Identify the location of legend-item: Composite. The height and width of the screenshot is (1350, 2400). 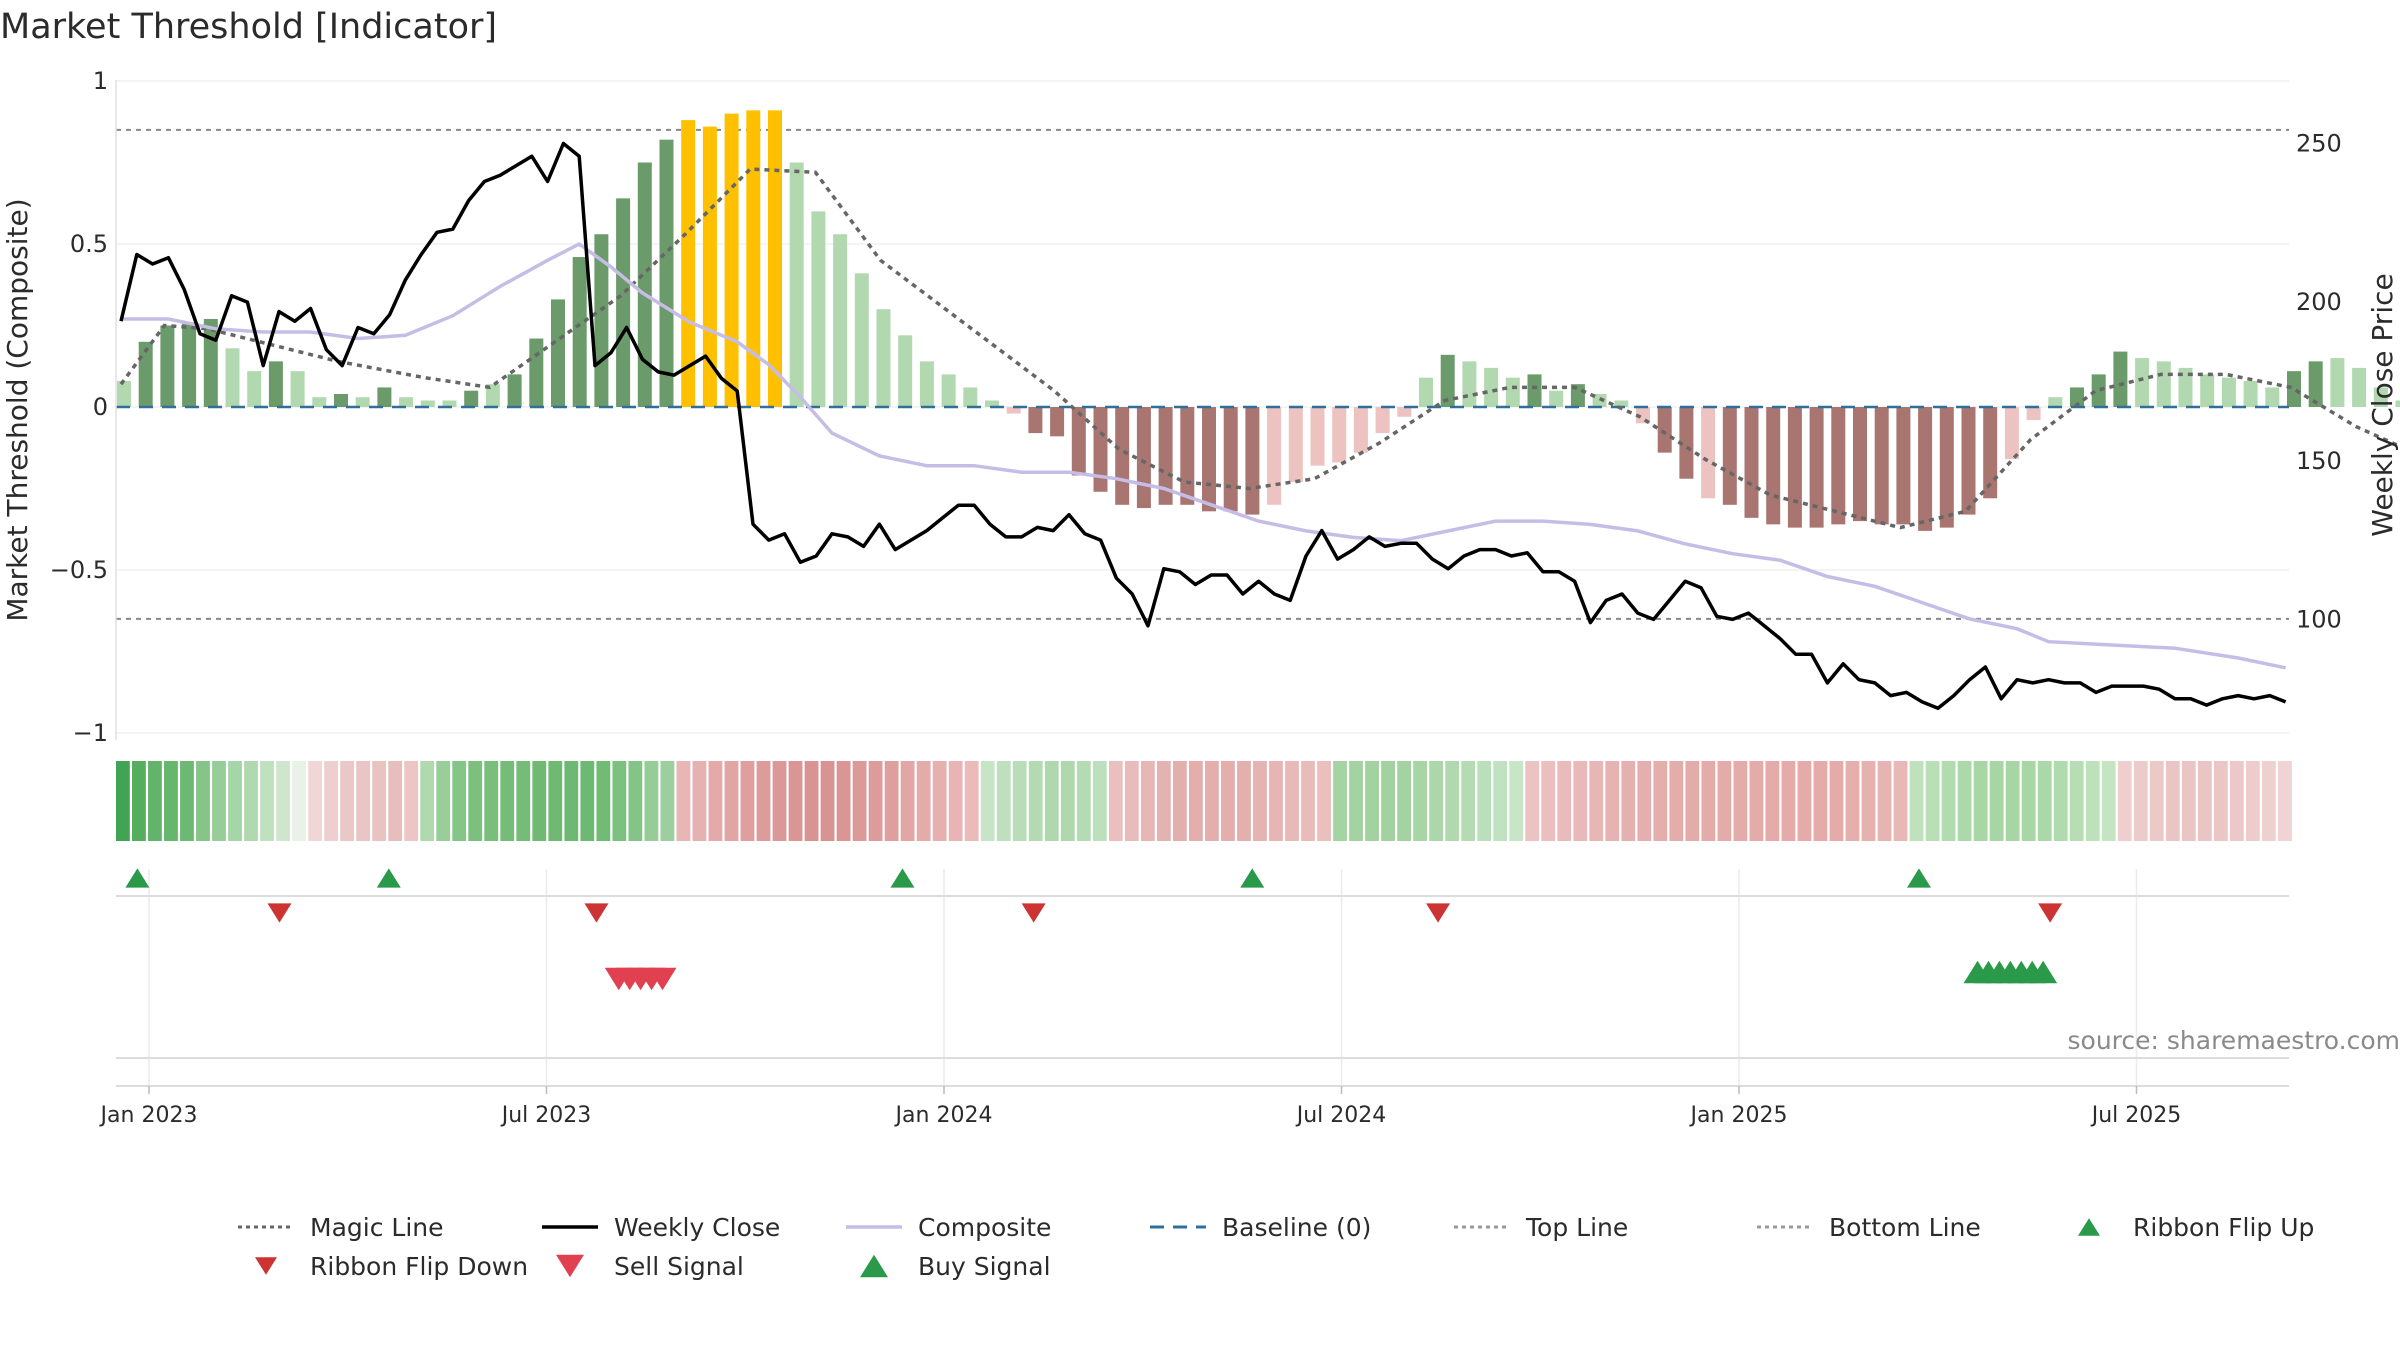
(948, 1227).